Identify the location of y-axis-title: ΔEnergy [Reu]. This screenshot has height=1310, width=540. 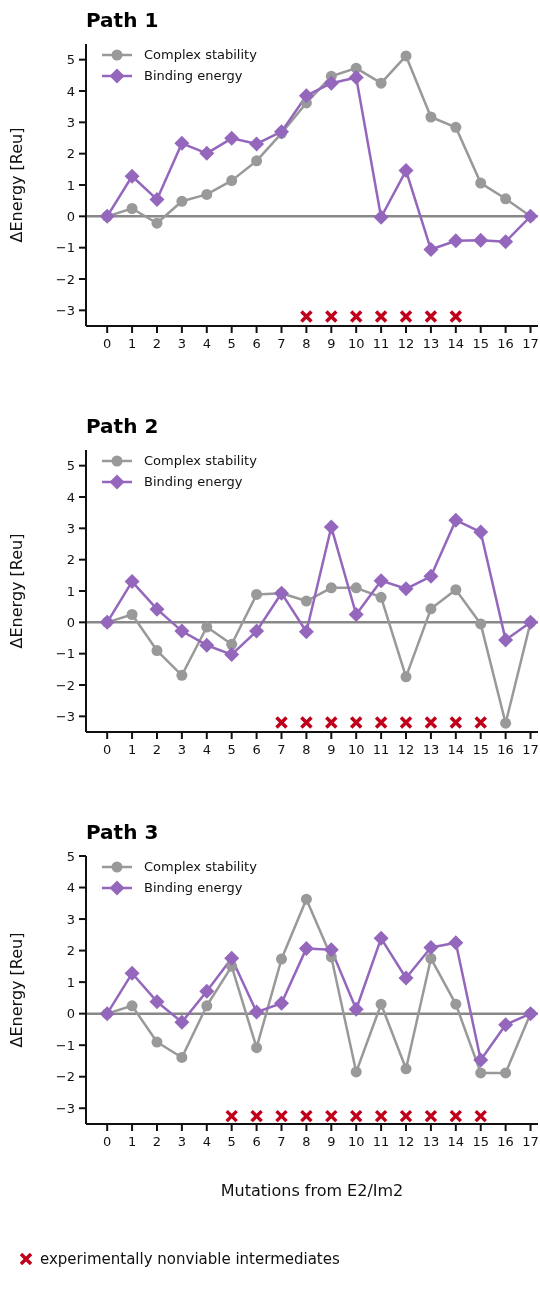
(16, 185).